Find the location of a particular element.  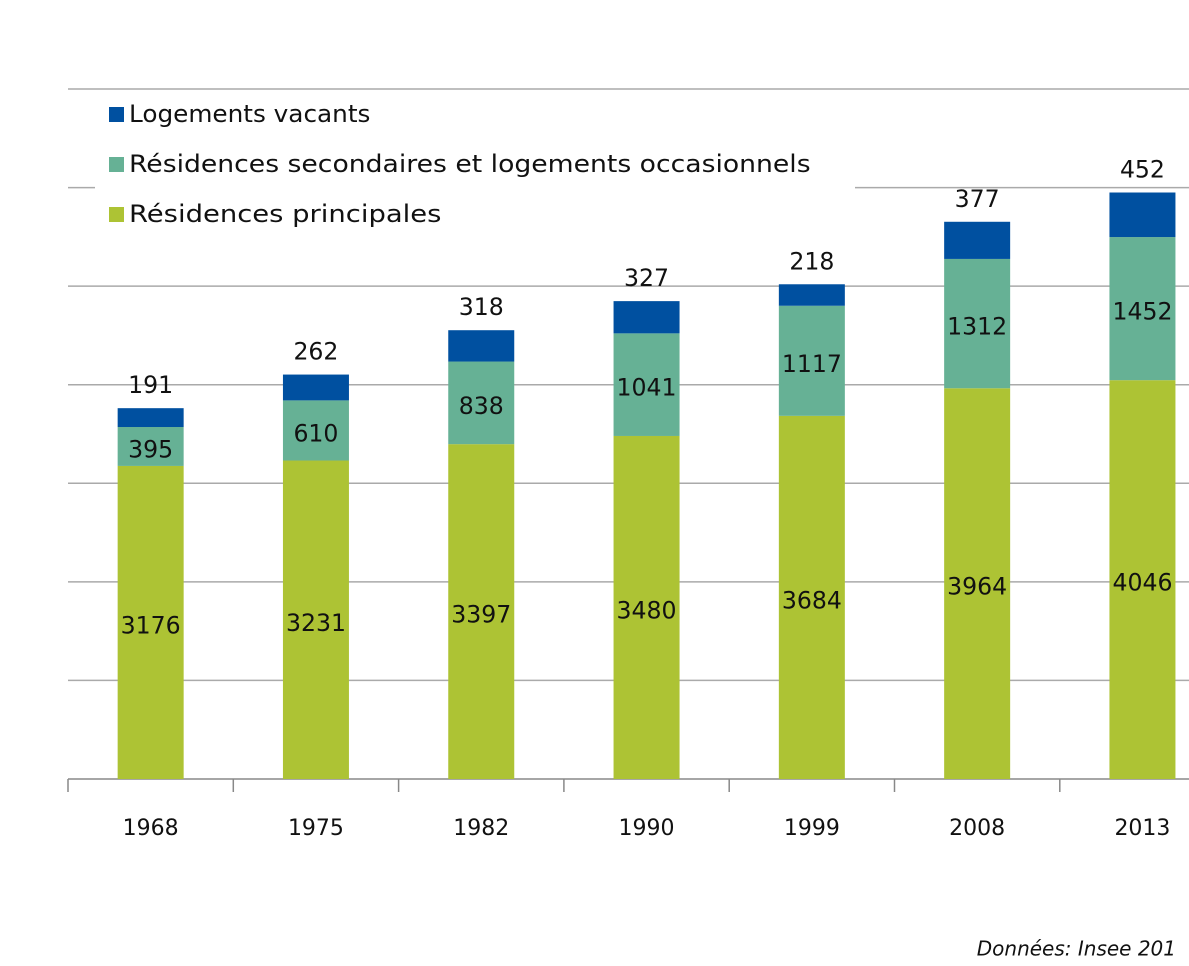

data-label: 3176 is located at coordinates (151, 625).